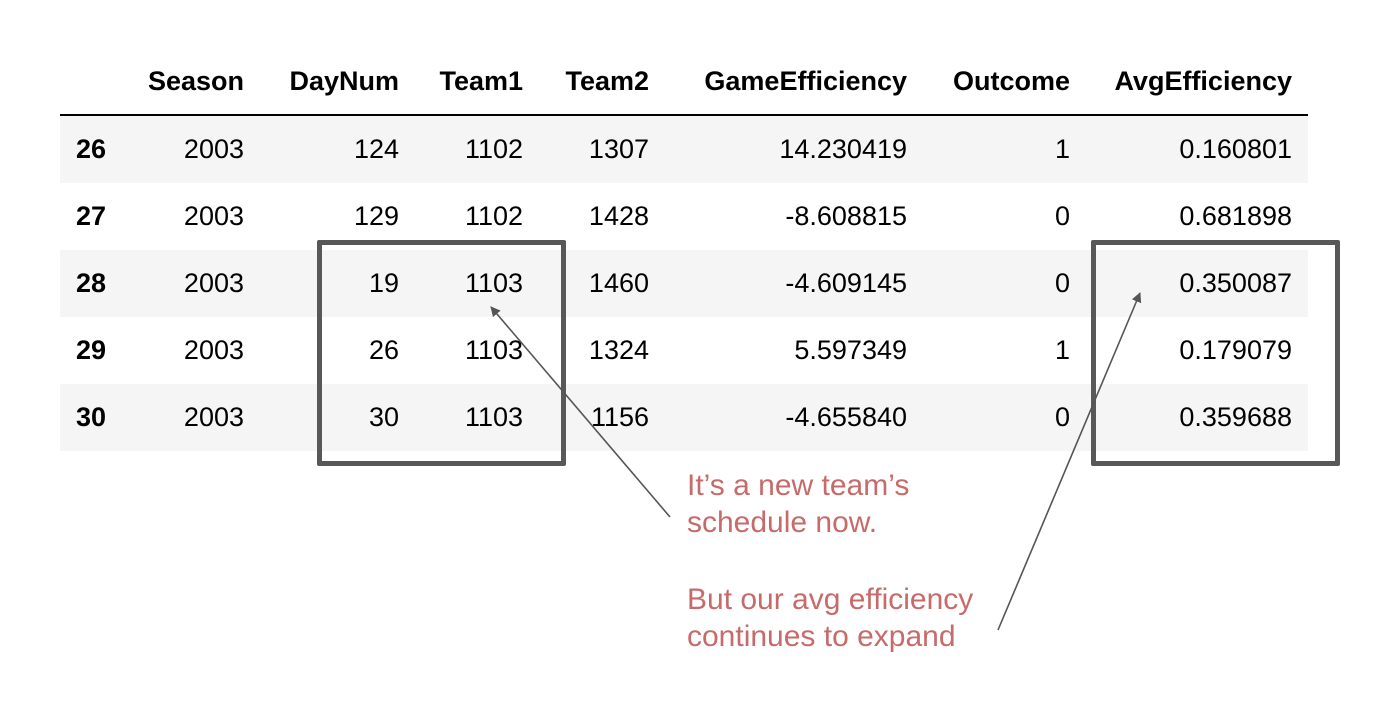  I want to click on cell-team2: 1156, so click(619, 417).